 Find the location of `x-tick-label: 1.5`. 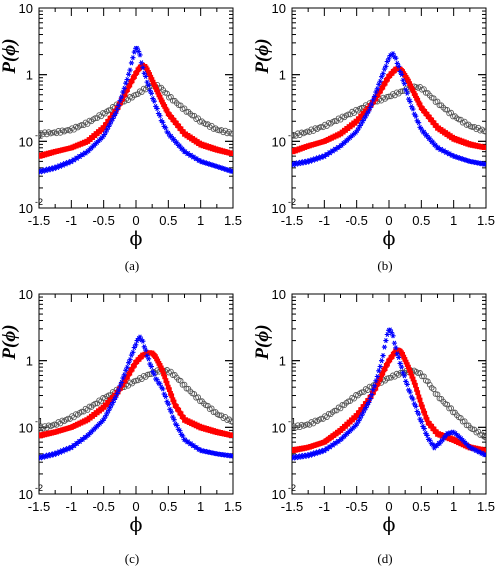

x-tick-label: 1.5 is located at coordinates (486, 506).